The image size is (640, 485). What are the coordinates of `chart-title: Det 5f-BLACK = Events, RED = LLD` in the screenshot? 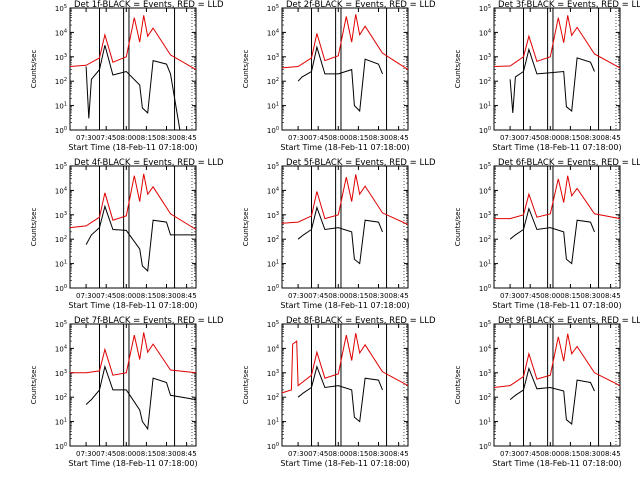 It's located at (361, 163).